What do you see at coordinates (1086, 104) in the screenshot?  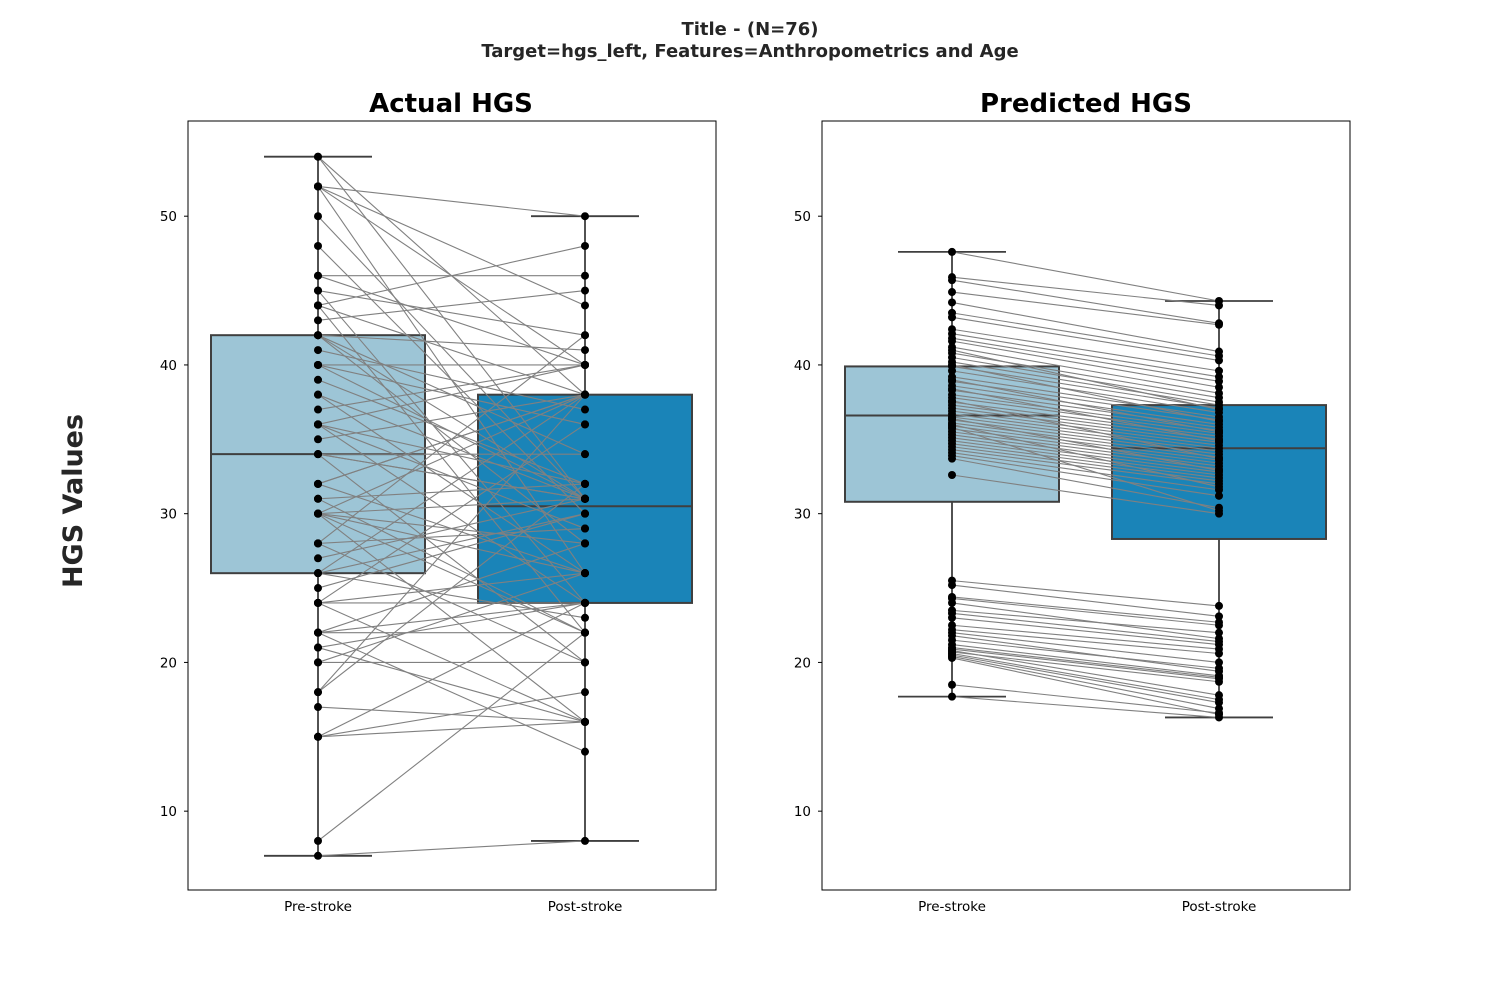 I see `panel-title-predicted: Predicted HGS` at bounding box center [1086, 104].